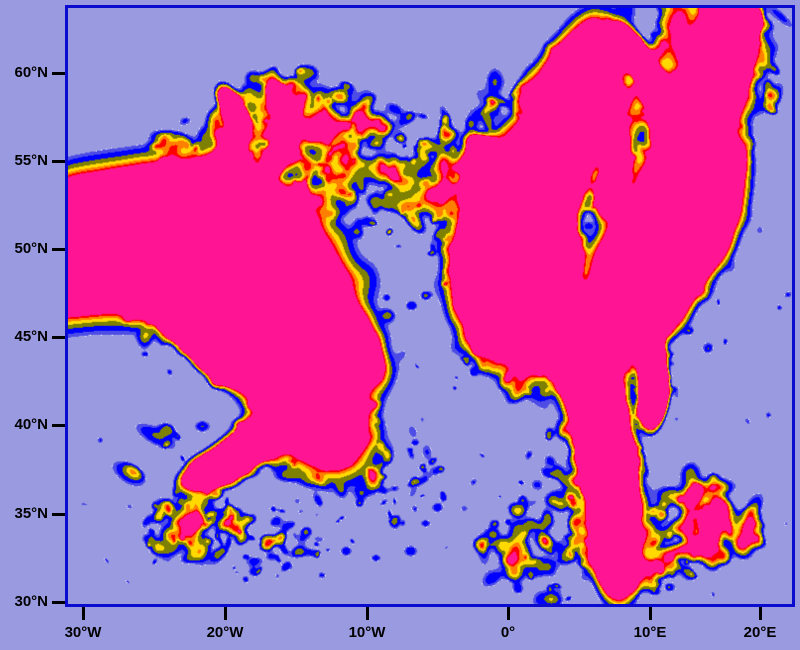 This screenshot has height=650, width=800. I want to click on x-tick-label: 10°W, so click(367, 632).